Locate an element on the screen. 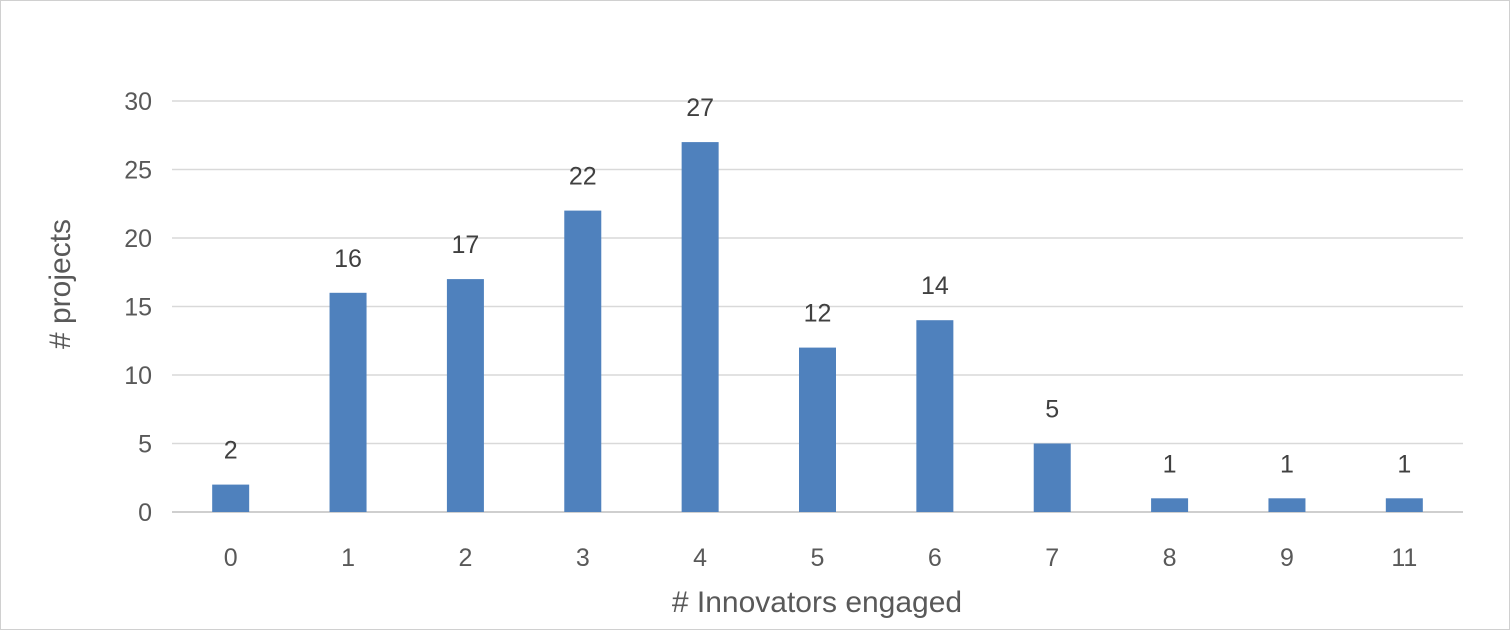 Image resolution: width=1510 pixels, height=630 pixels. x-tick-label: 0 is located at coordinates (231, 558).